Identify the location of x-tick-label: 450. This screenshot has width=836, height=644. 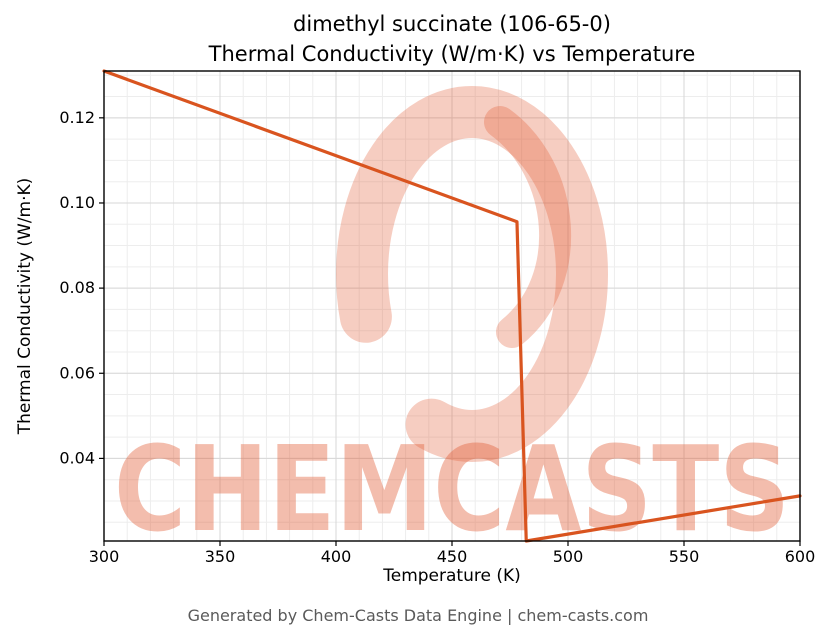
(452, 556).